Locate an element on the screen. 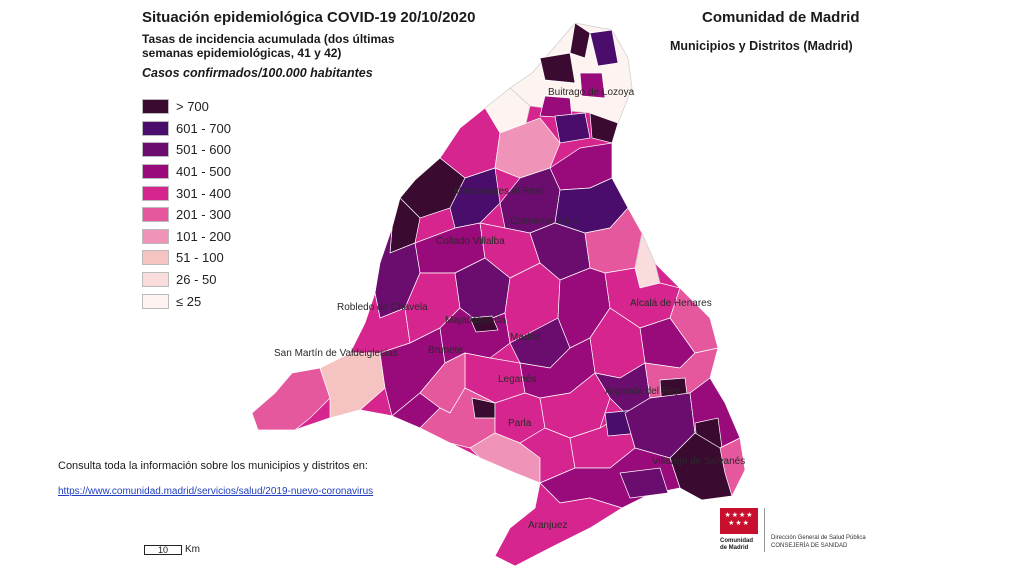  legend-label: 101 - 200 is located at coordinates (203, 236).